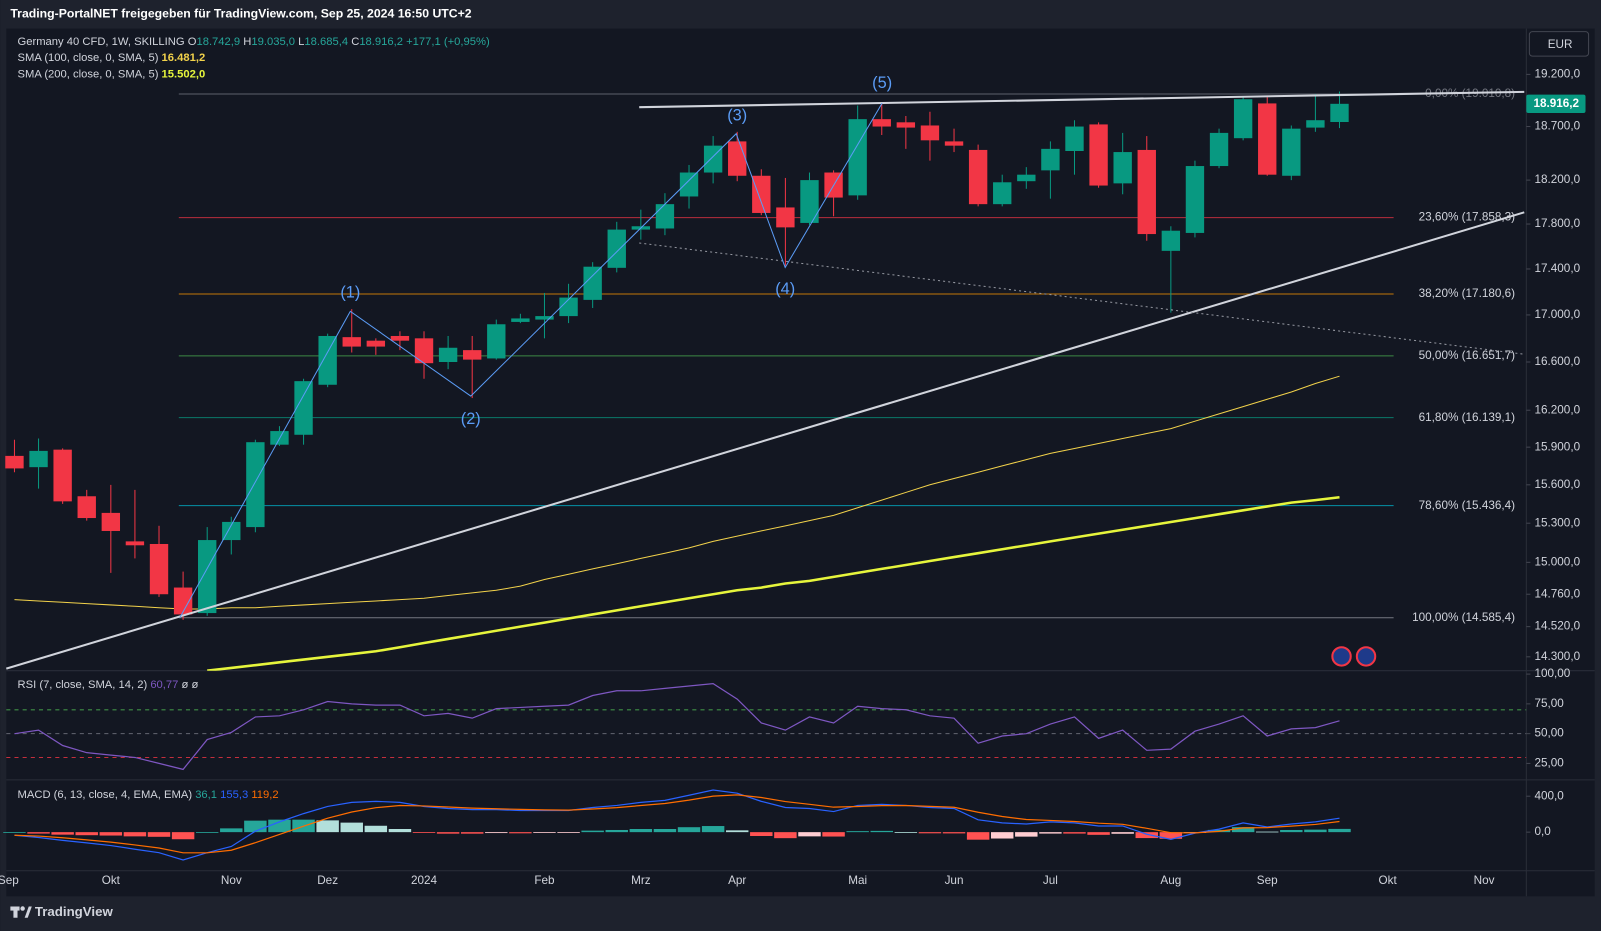 The image size is (1601, 931). Describe the element at coordinates (355, 42) in the screenshot. I see `ohlc-key: C` at that location.